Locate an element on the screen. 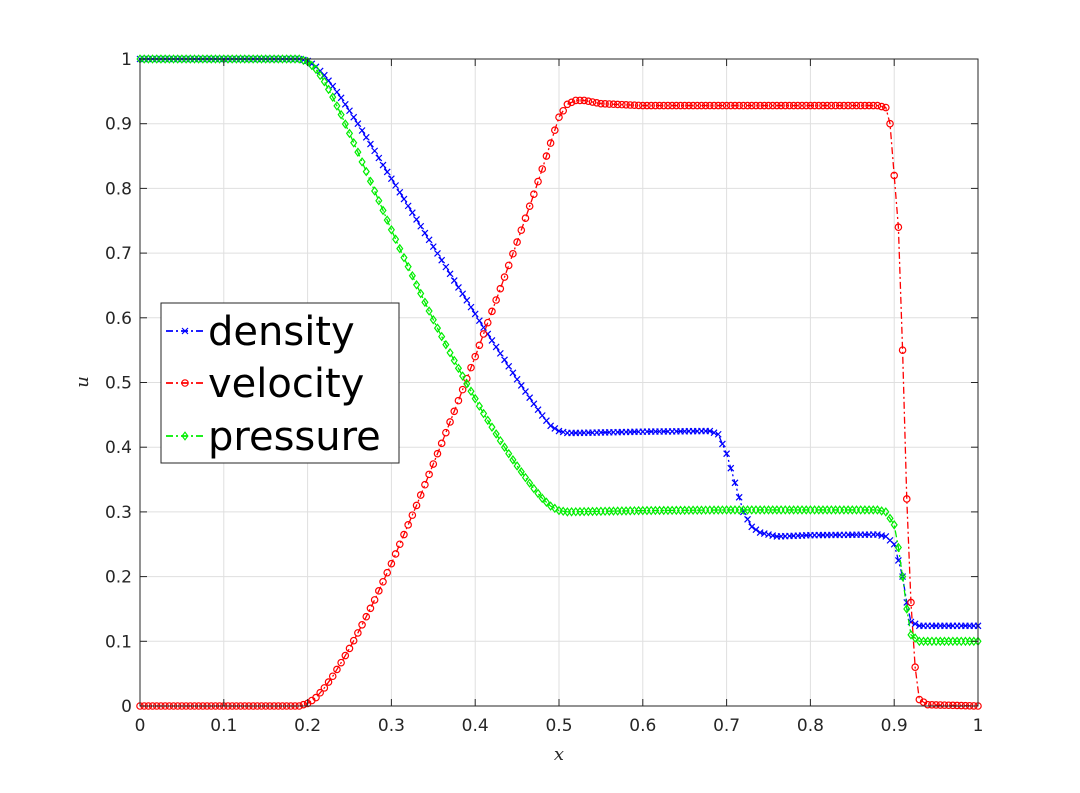  legend-marker-density is located at coordinates (185, 331).